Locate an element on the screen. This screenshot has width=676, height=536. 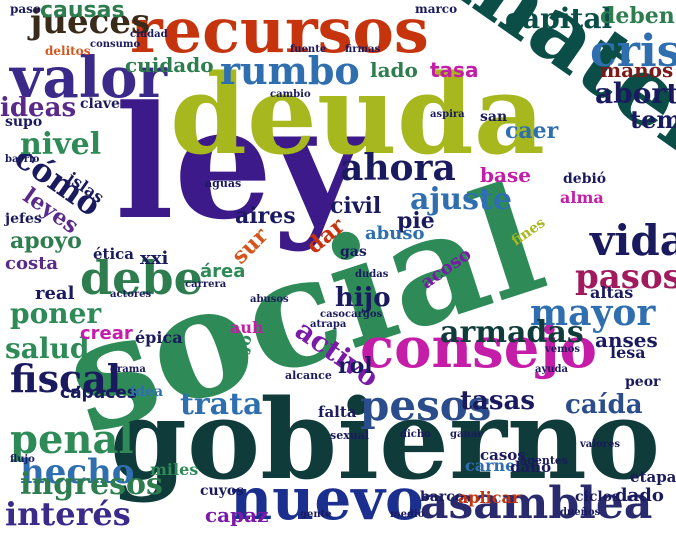
cloud-word: nivel is located at coordinates (61, 144).